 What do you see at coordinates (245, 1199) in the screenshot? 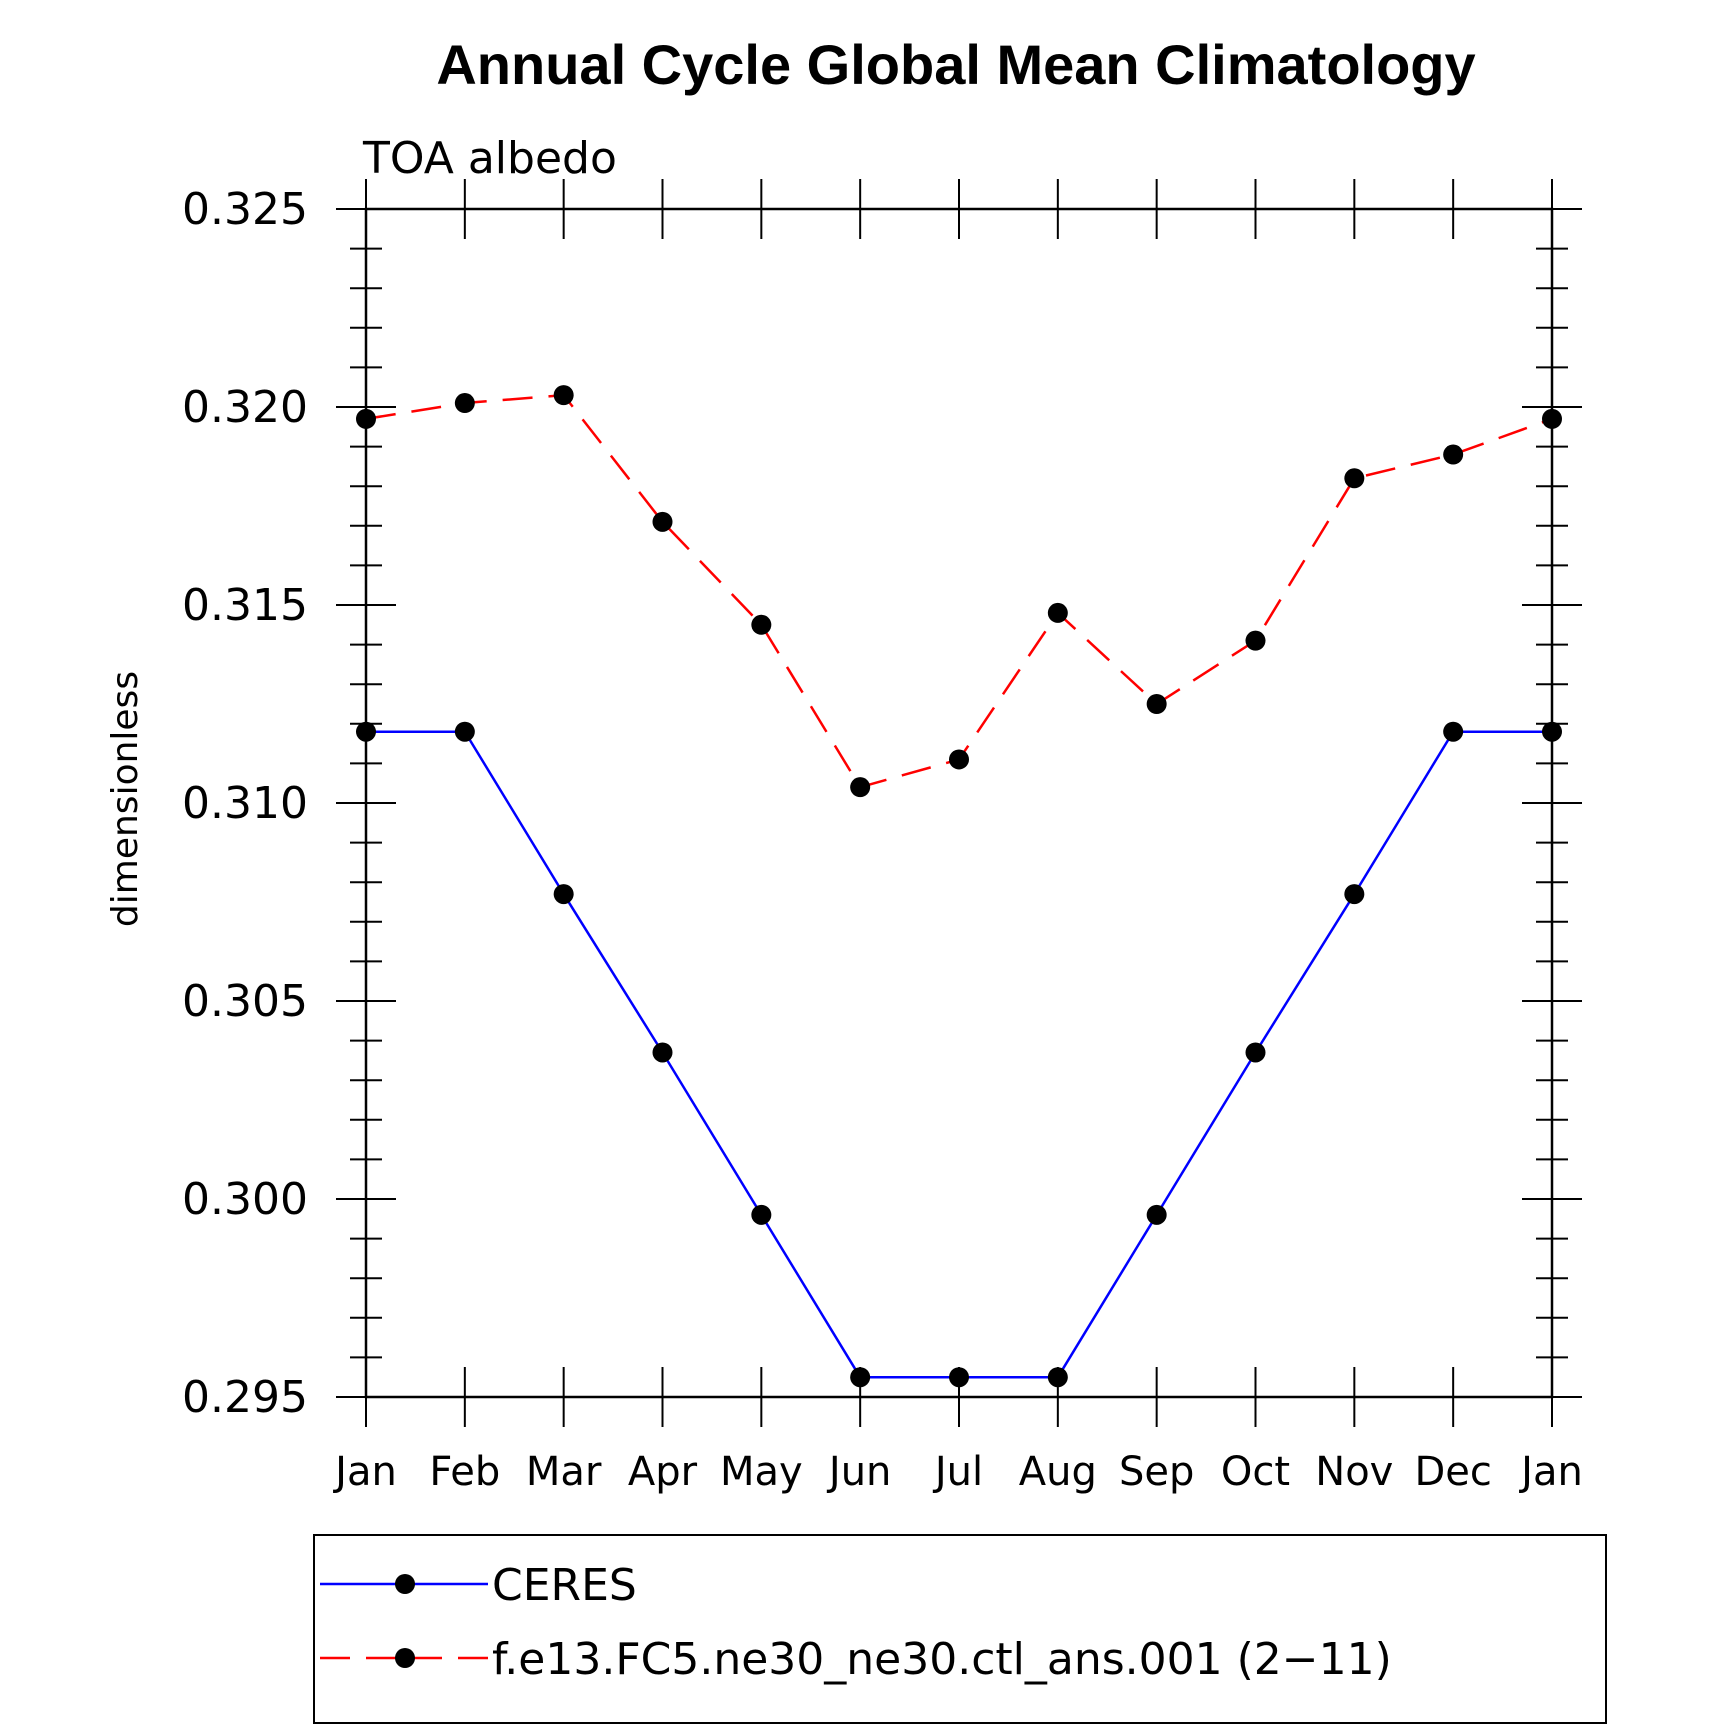
I see `y-tick-label: 0.300` at bounding box center [245, 1199].